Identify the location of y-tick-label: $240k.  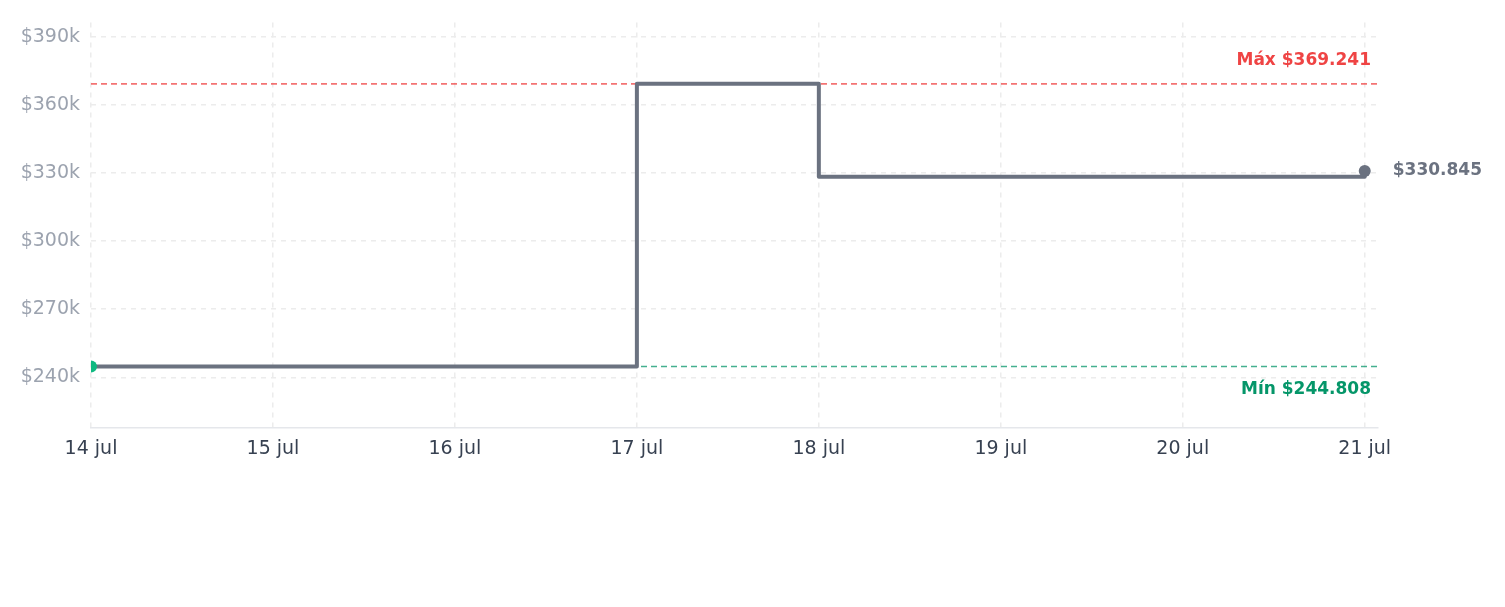
(50, 375).